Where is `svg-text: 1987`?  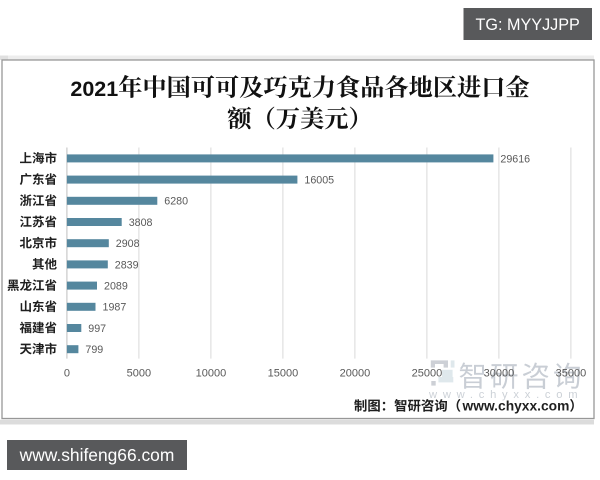 svg-text: 1987 is located at coordinates (115, 308).